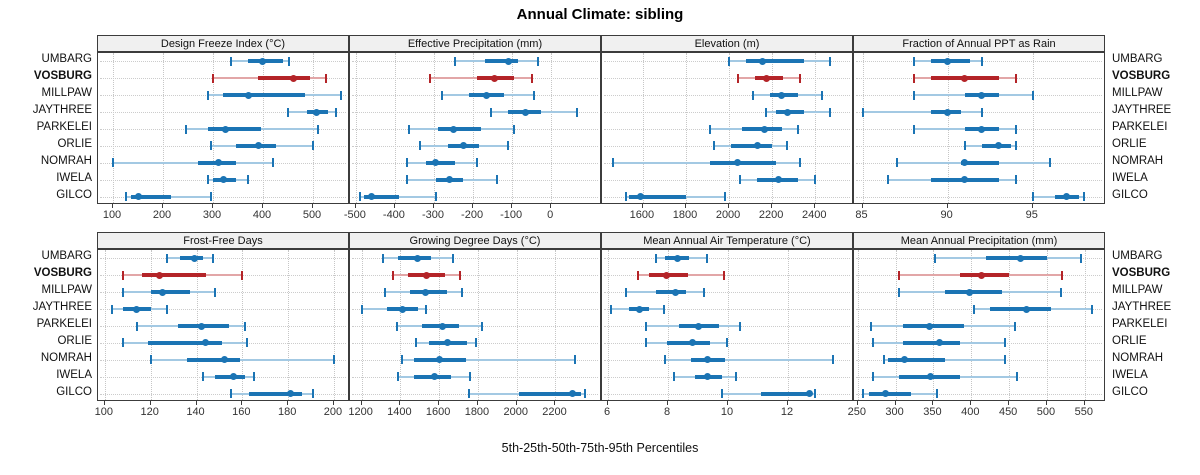 The image size is (1200, 475). I want to click on site-label-left-umbarg: UMBARG, so click(66, 59).